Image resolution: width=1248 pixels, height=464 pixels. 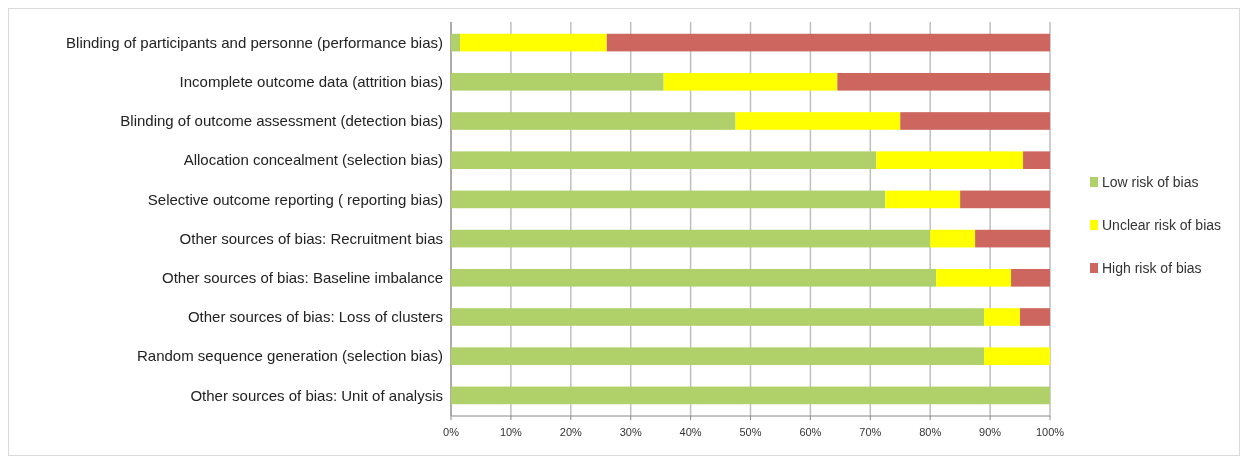 What do you see at coordinates (1152, 267) in the screenshot?
I see `legend-label: High risk of bias` at bounding box center [1152, 267].